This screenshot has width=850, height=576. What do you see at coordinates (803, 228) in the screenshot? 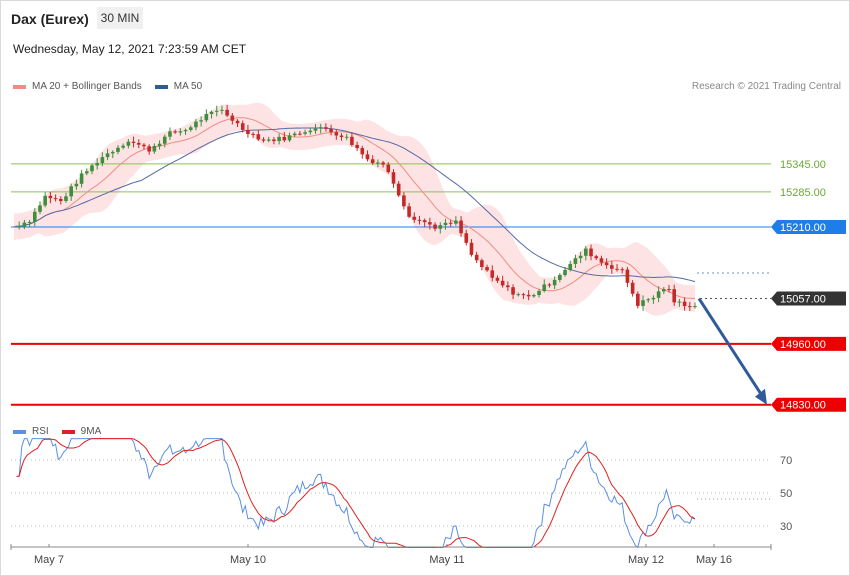
I see `level-label-2: 15210.00` at bounding box center [803, 228].